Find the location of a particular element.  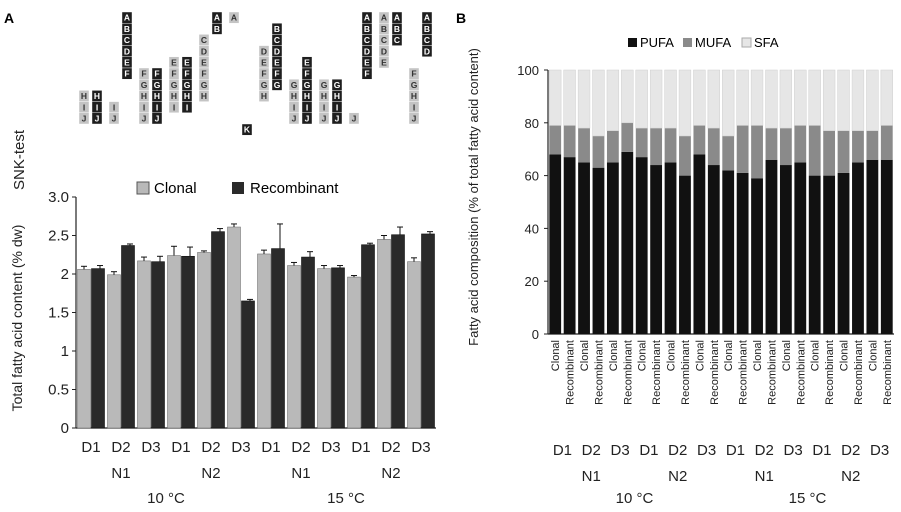

y-tick-label-b: 100 is located at coordinates (528, 70).